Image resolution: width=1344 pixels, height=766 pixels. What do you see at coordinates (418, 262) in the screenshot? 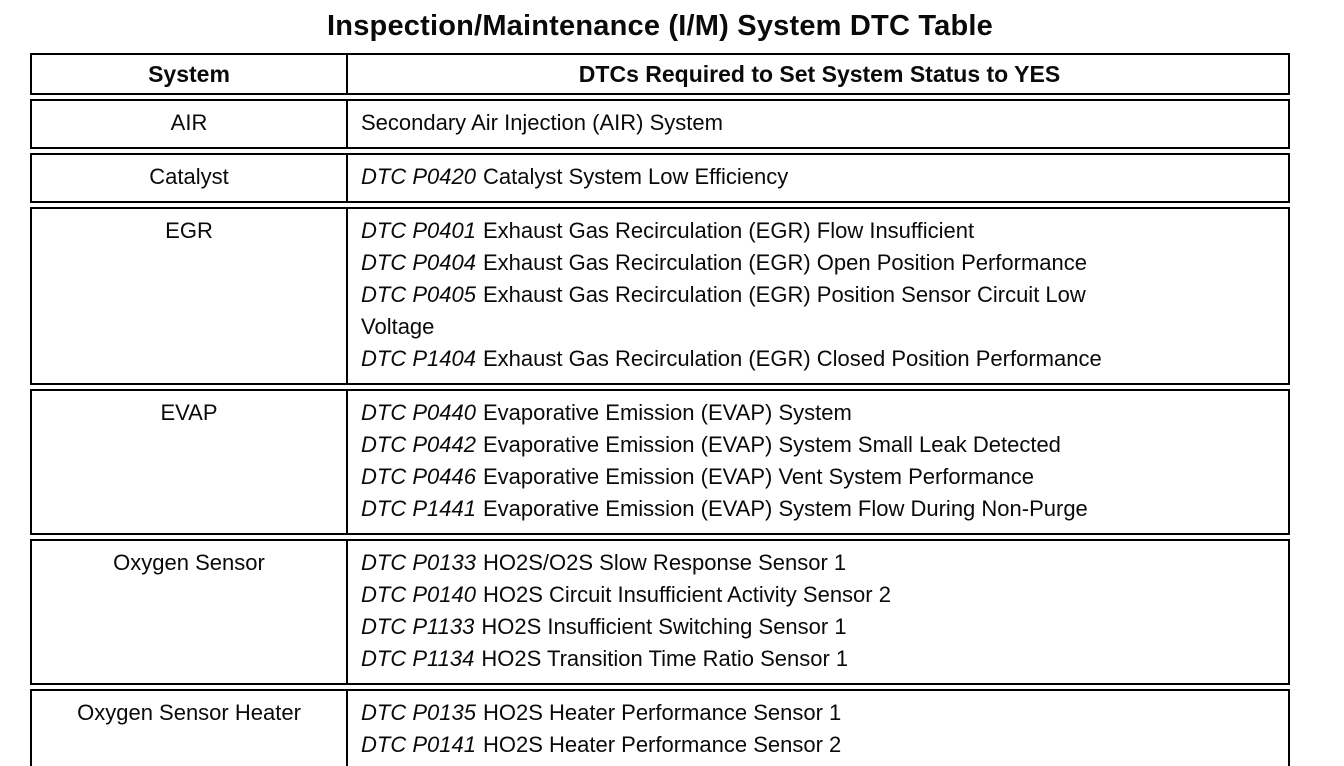
I see `dtc-code: DTC P0404` at bounding box center [418, 262].